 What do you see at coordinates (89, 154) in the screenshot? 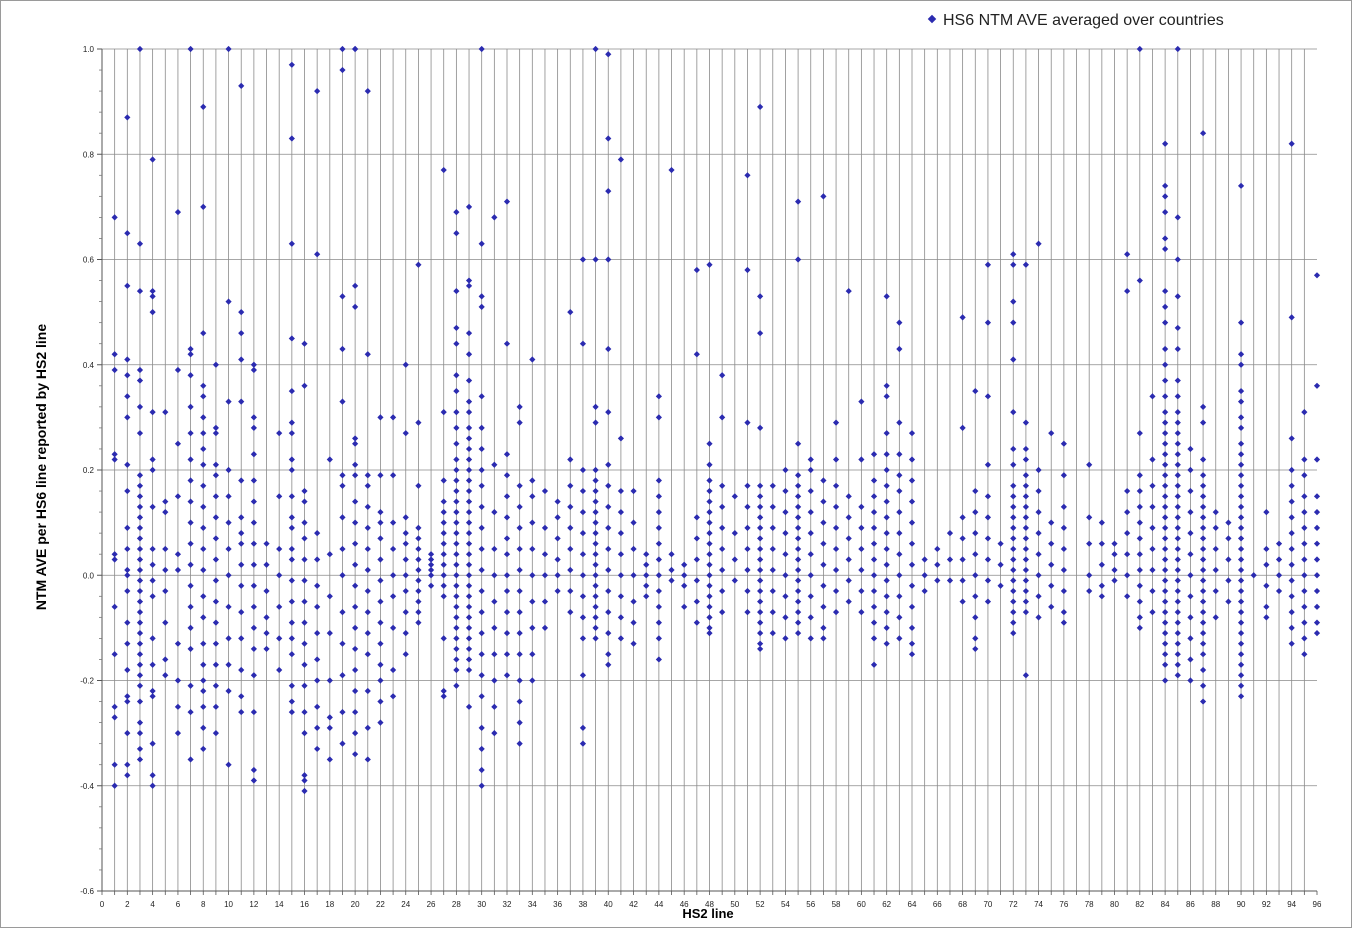
I see `y-tick-label: 0.8` at bounding box center [89, 154].